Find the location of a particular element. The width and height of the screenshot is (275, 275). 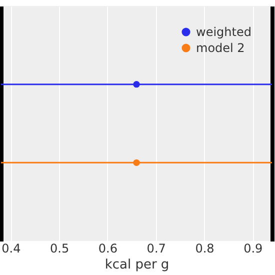

x-axis-title: kcal per g is located at coordinates (137, 265).